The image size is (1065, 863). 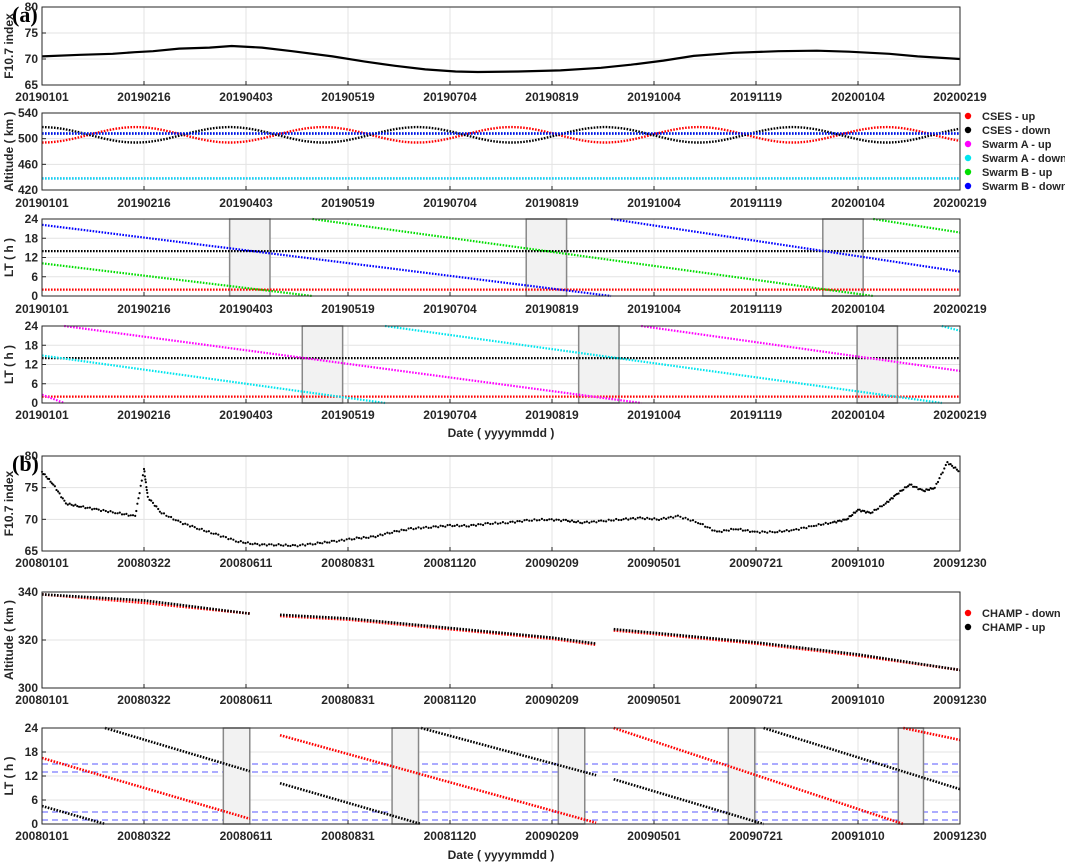 I want to click on x-tick-label: 20080611, so click(x=246, y=563).